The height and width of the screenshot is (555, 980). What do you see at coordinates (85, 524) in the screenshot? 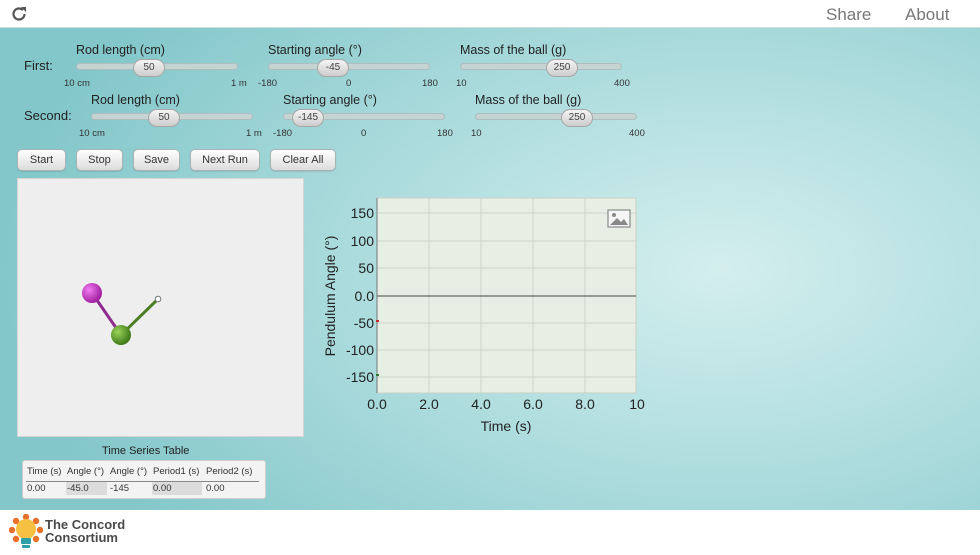
I see `logo-line1: The Concord` at bounding box center [85, 524].